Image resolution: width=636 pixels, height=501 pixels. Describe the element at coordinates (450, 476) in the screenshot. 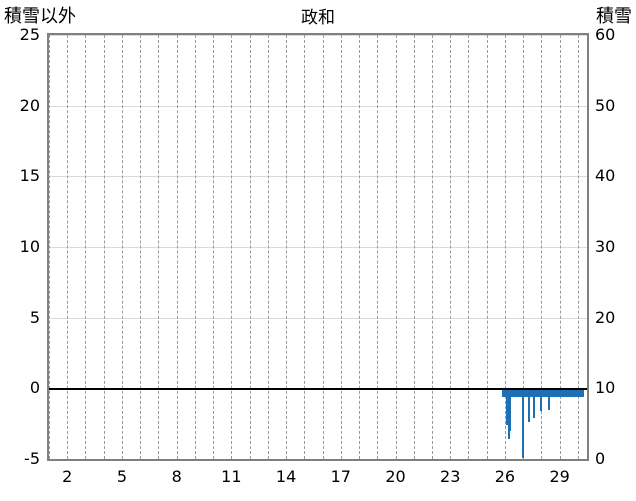

I see `x-tick: 23` at that location.